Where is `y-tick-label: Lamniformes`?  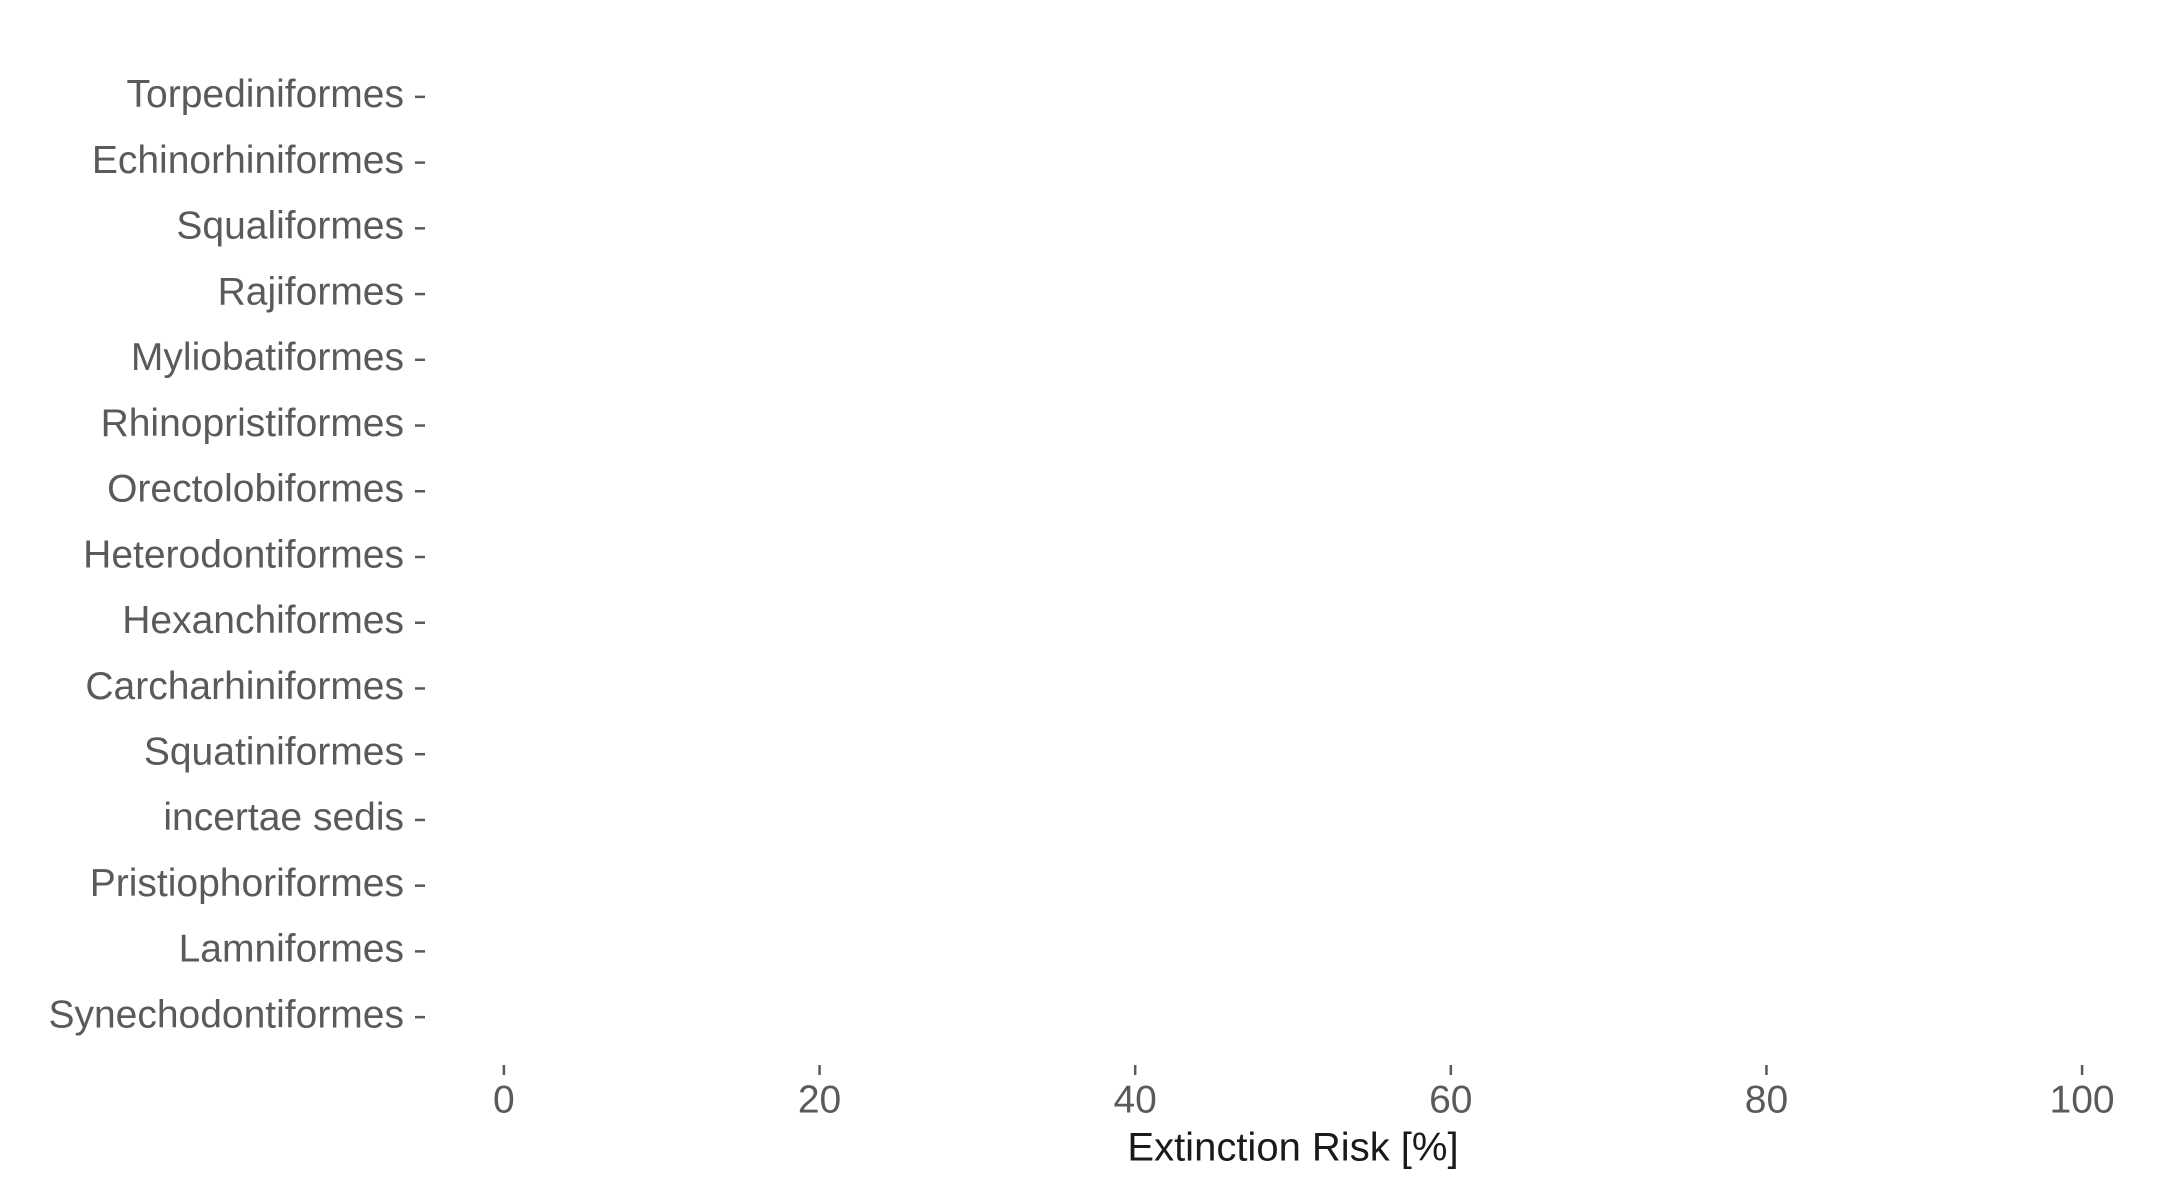 y-tick-label: Lamniformes is located at coordinates (291, 949).